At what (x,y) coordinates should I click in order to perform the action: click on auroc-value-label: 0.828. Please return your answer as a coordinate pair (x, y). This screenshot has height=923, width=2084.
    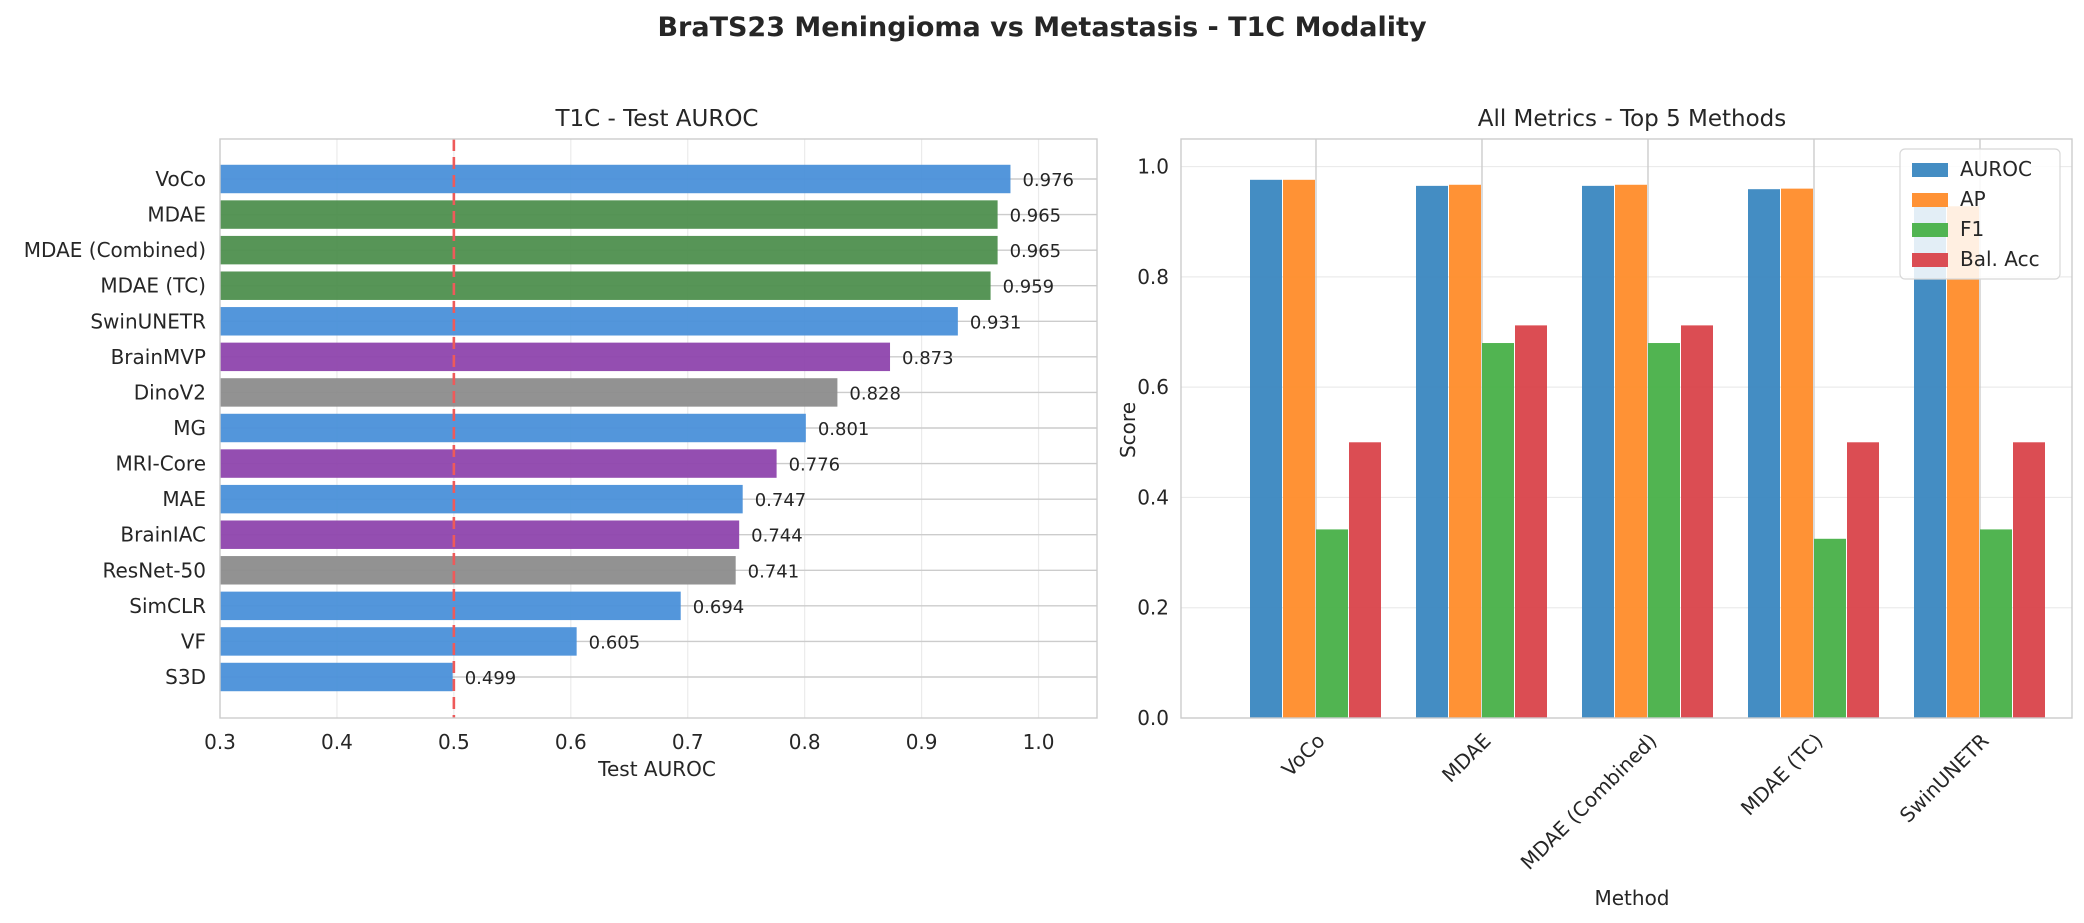
    Looking at the image, I should click on (875, 393).